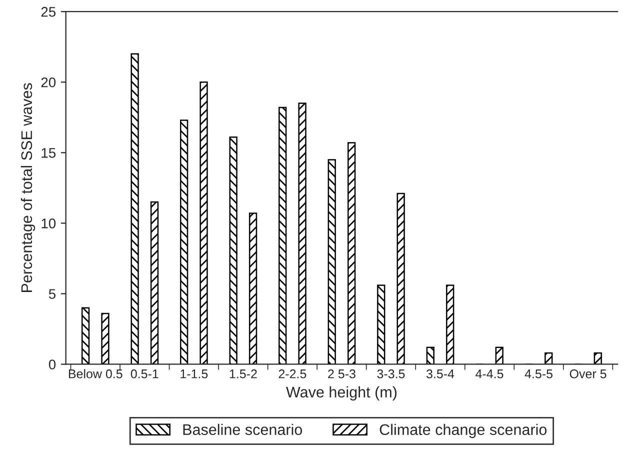 The width and height of the screenshot is (627, 464). Describe the element at coordinates (538, 374) in the screenshot. I see `x-tick-label: 4.5-5` at that location.